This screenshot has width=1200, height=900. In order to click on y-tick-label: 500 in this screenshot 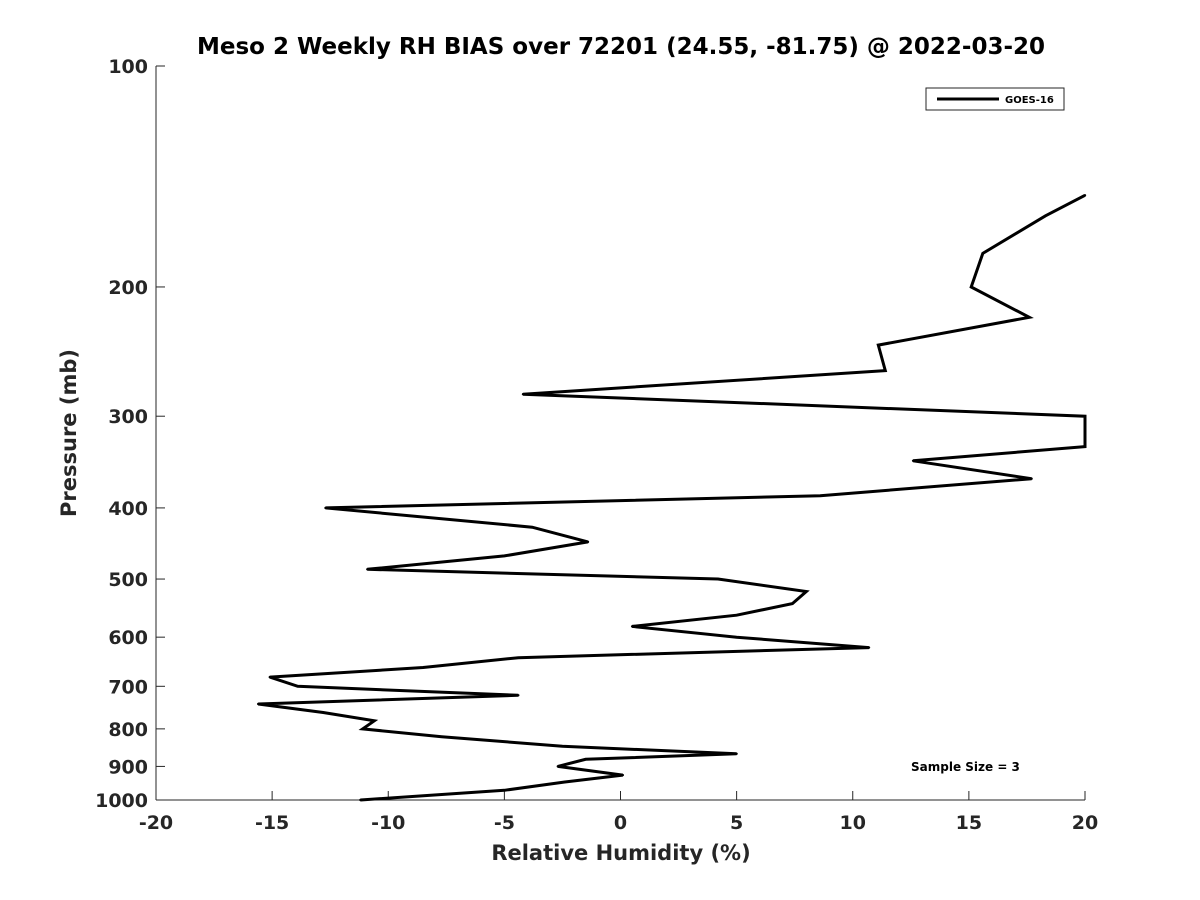, I will do `click(128, 580)`.